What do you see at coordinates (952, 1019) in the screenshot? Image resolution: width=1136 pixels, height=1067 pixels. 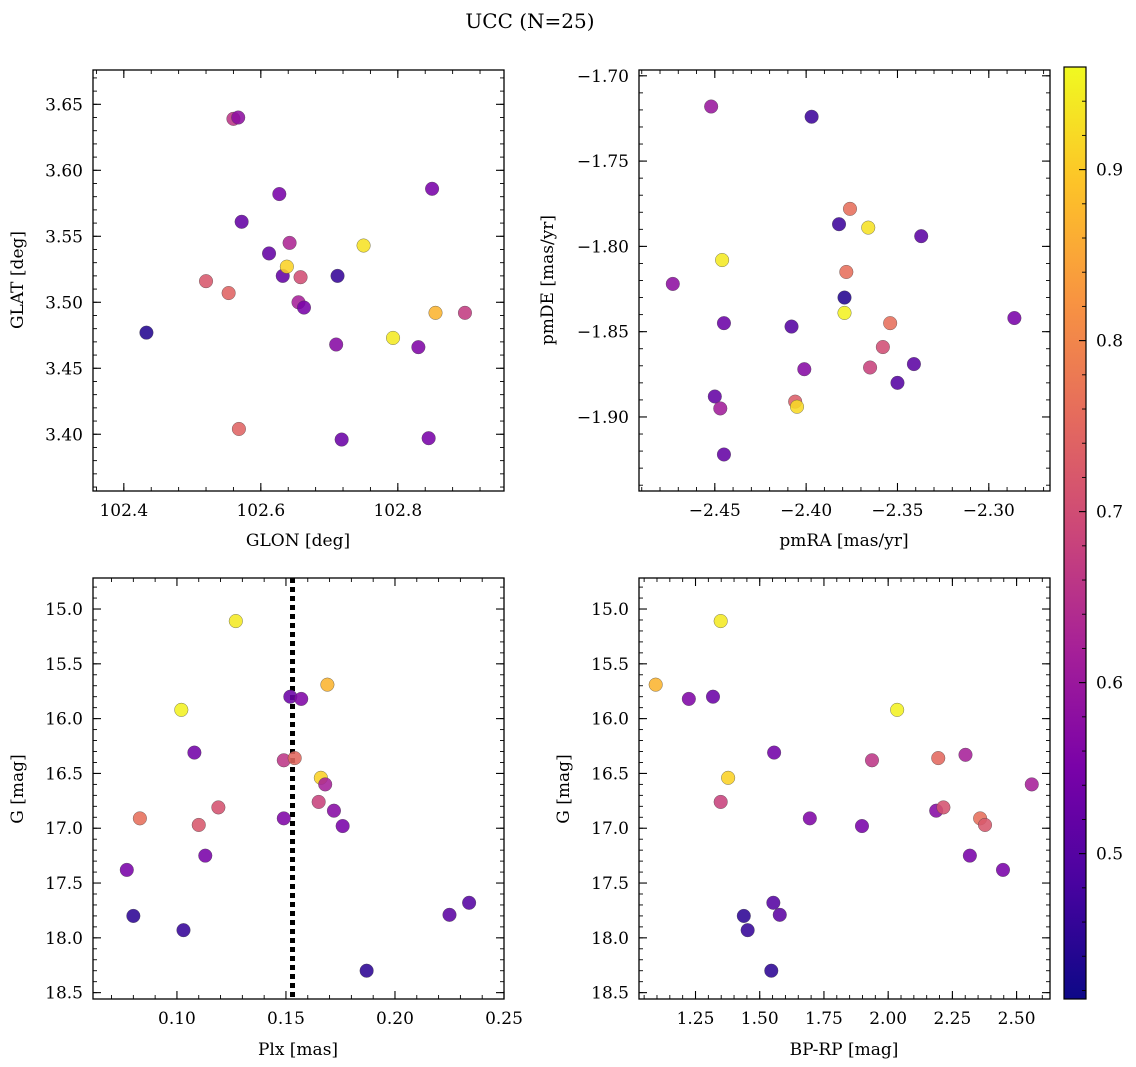 I see `x-tick-label: 2.25` at bounding box center [952, 1019].